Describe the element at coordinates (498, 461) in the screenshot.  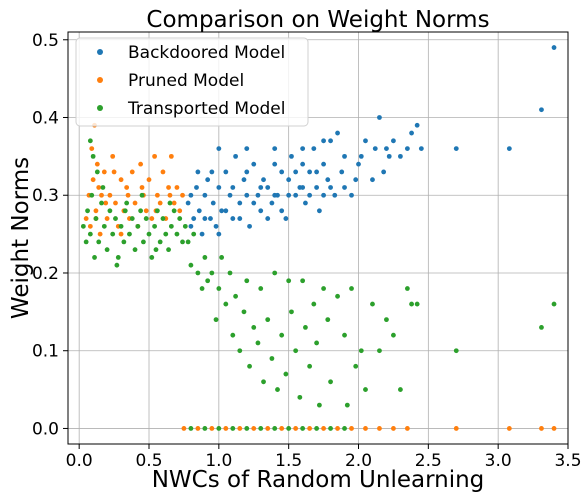
I see `x-tick-label: 3.0` at that location.